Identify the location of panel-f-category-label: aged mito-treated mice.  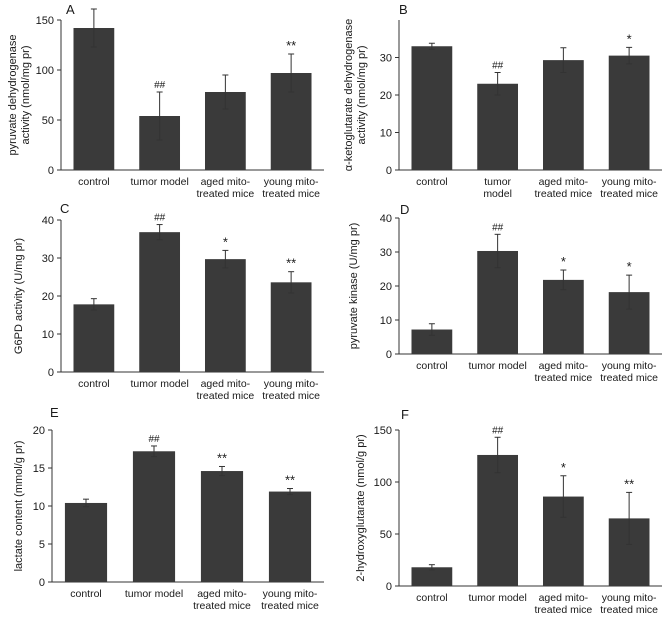
(563, 604).